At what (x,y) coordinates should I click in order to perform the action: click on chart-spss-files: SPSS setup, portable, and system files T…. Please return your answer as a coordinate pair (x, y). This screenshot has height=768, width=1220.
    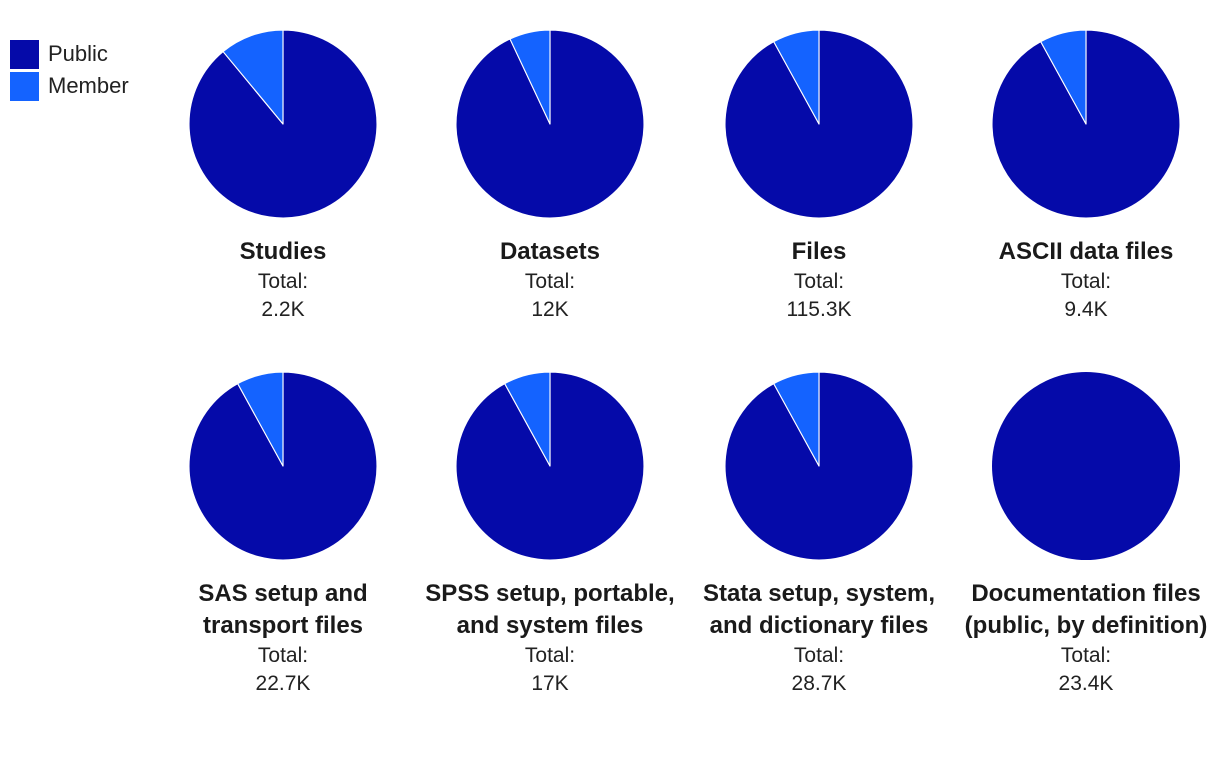
    Looking at the image, I should click on (550, 534).